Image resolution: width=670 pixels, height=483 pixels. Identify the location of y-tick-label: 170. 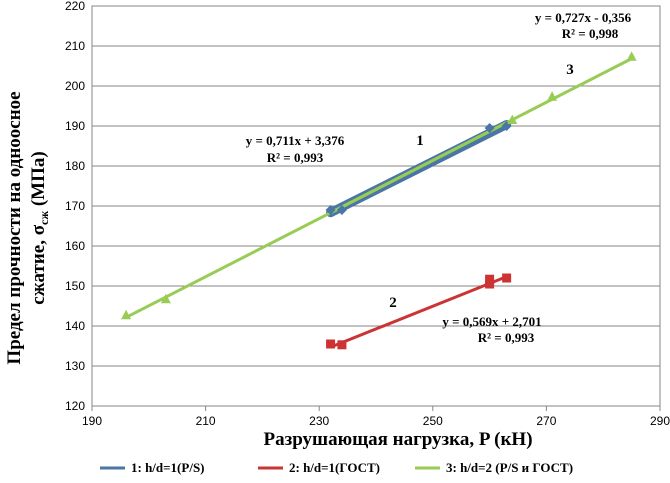
(75, 206).